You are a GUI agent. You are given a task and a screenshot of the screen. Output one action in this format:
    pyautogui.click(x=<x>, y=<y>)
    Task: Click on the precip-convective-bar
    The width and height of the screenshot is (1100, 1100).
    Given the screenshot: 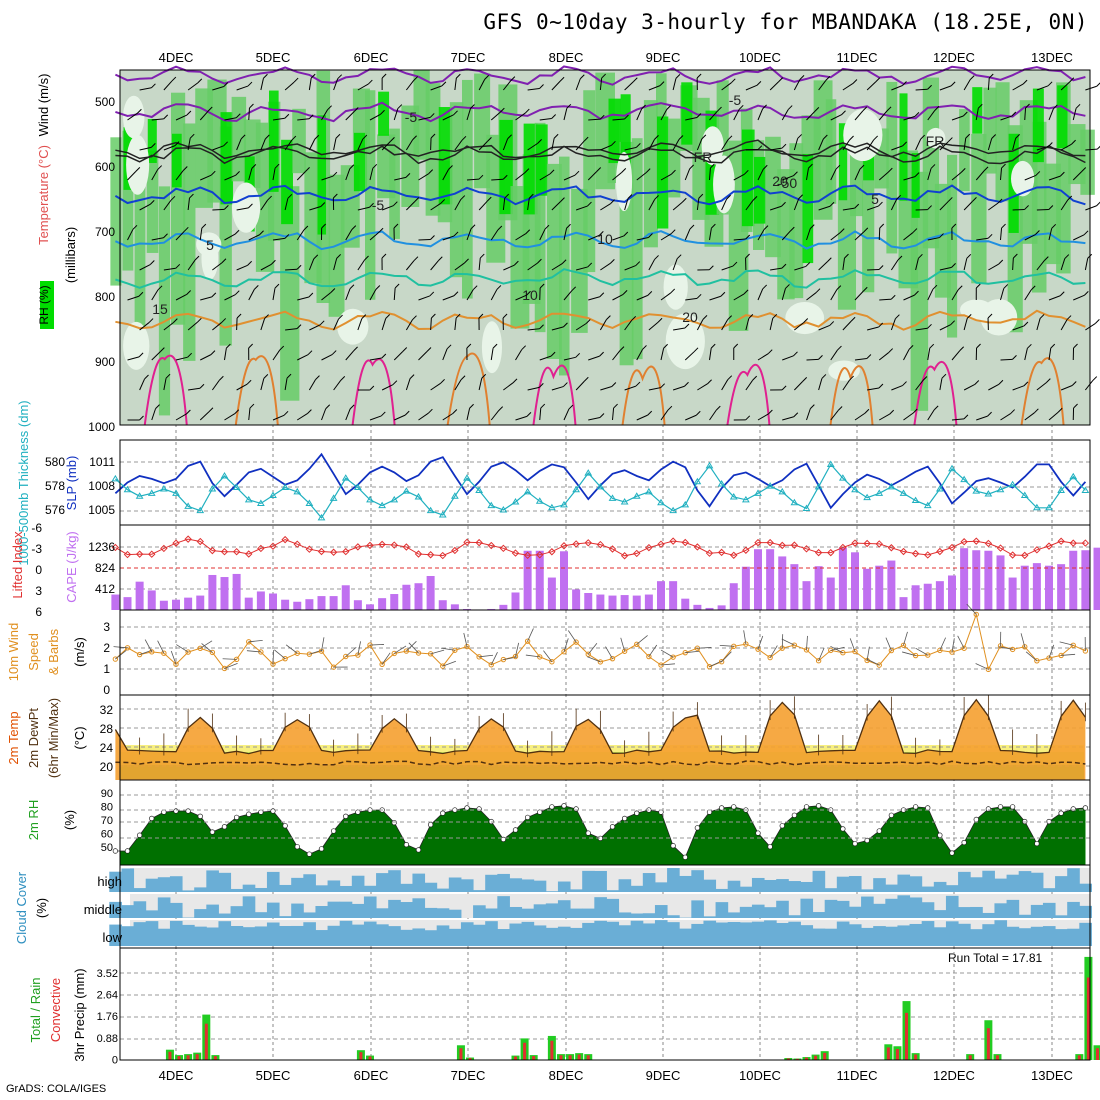 What is the action you would take?
    pyautogui.click(x=970, y=1057)
    